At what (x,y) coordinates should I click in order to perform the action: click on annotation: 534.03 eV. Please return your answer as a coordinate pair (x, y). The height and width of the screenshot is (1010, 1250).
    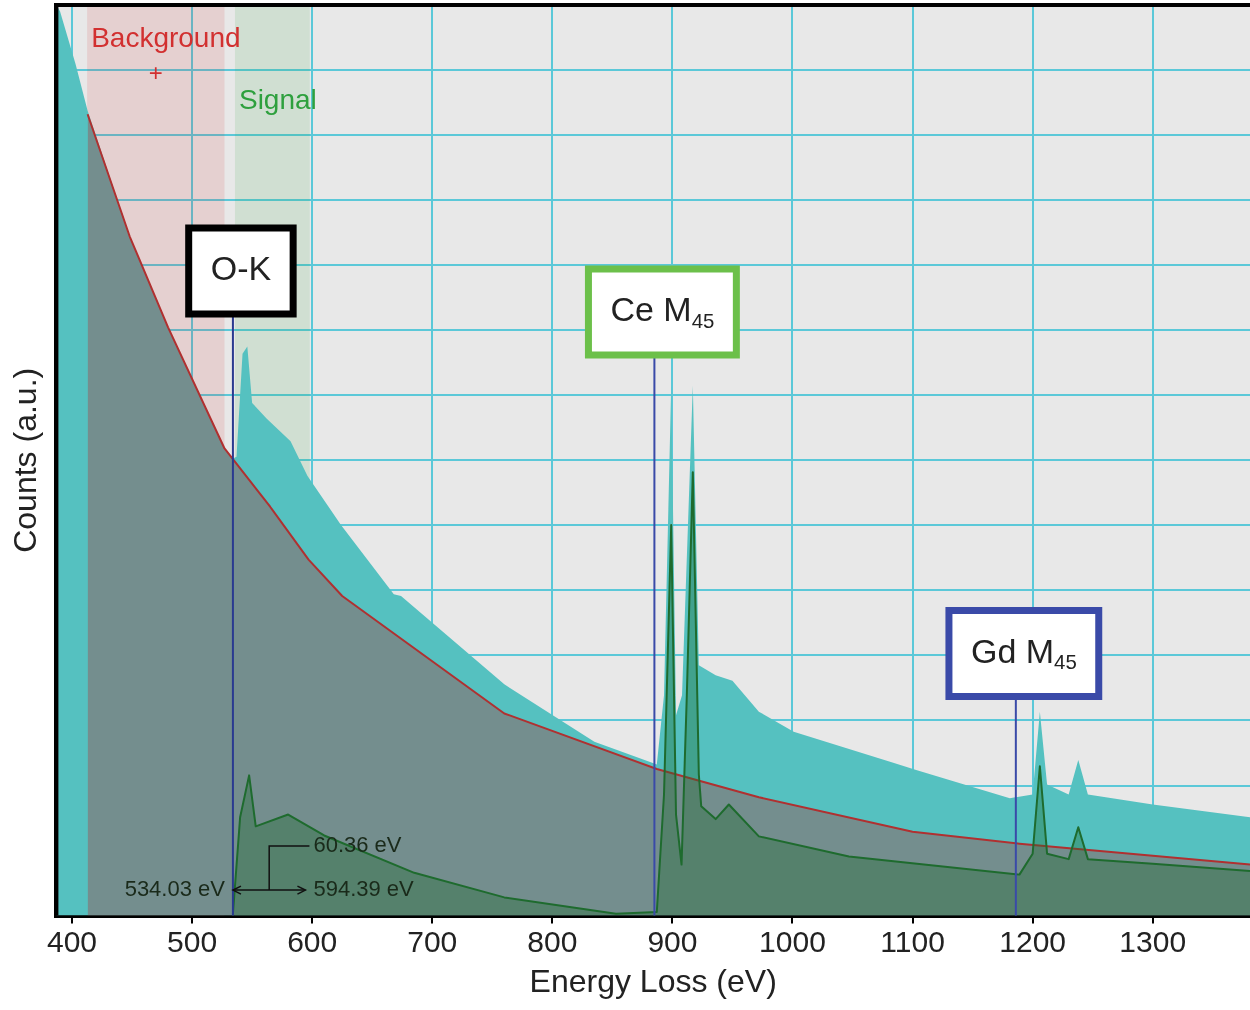
    Looking at the image, I should click on (175, 889).